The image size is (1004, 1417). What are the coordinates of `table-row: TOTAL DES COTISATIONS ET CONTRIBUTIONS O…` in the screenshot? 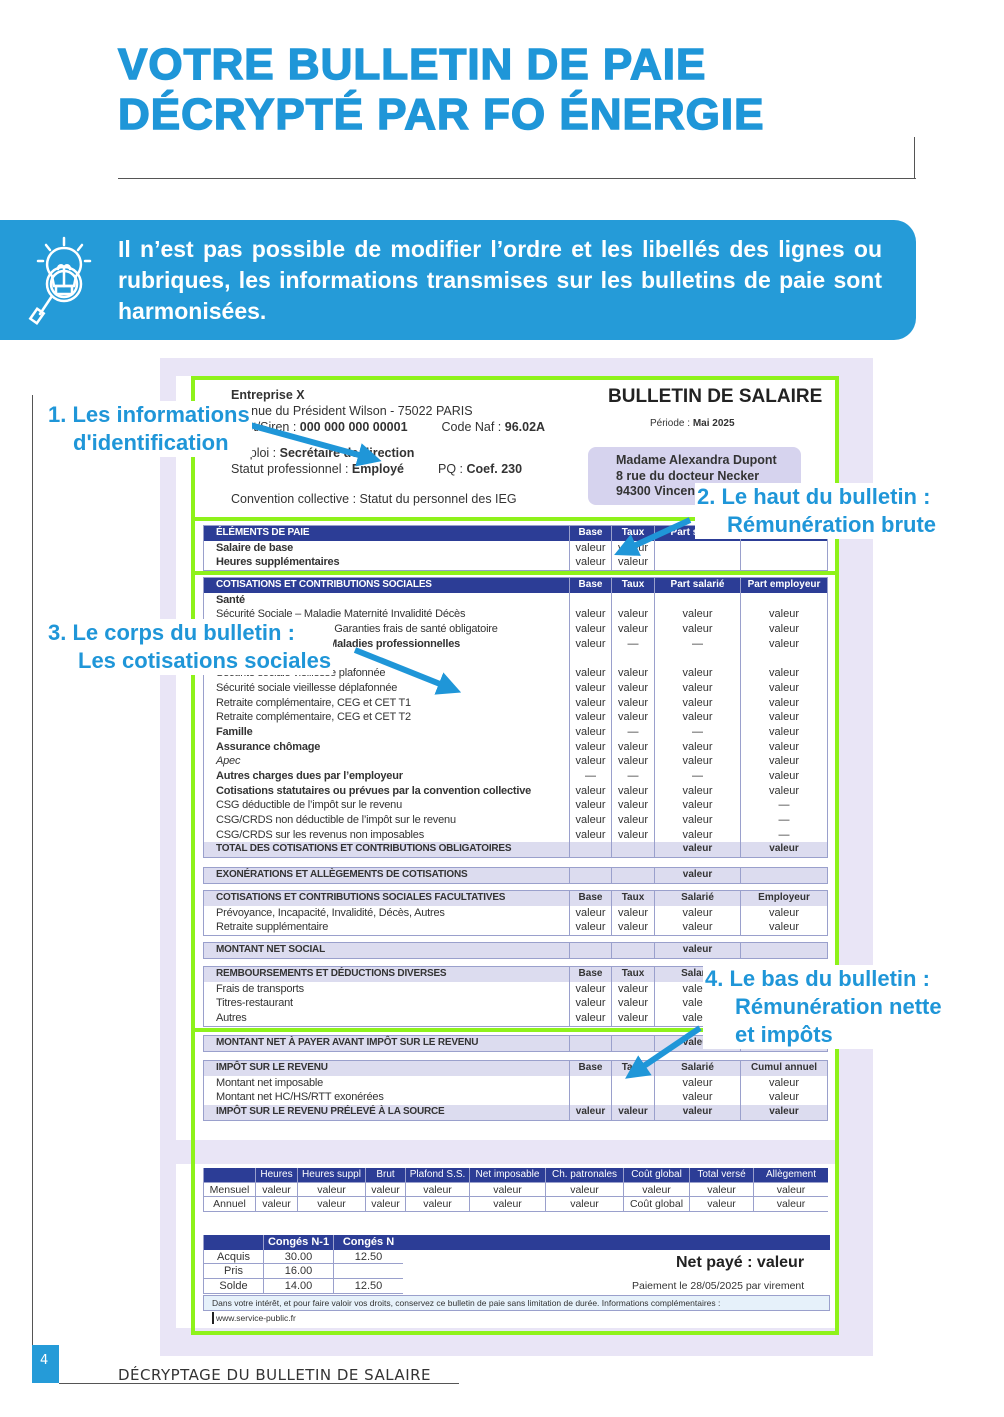 It's located at (515, 850).